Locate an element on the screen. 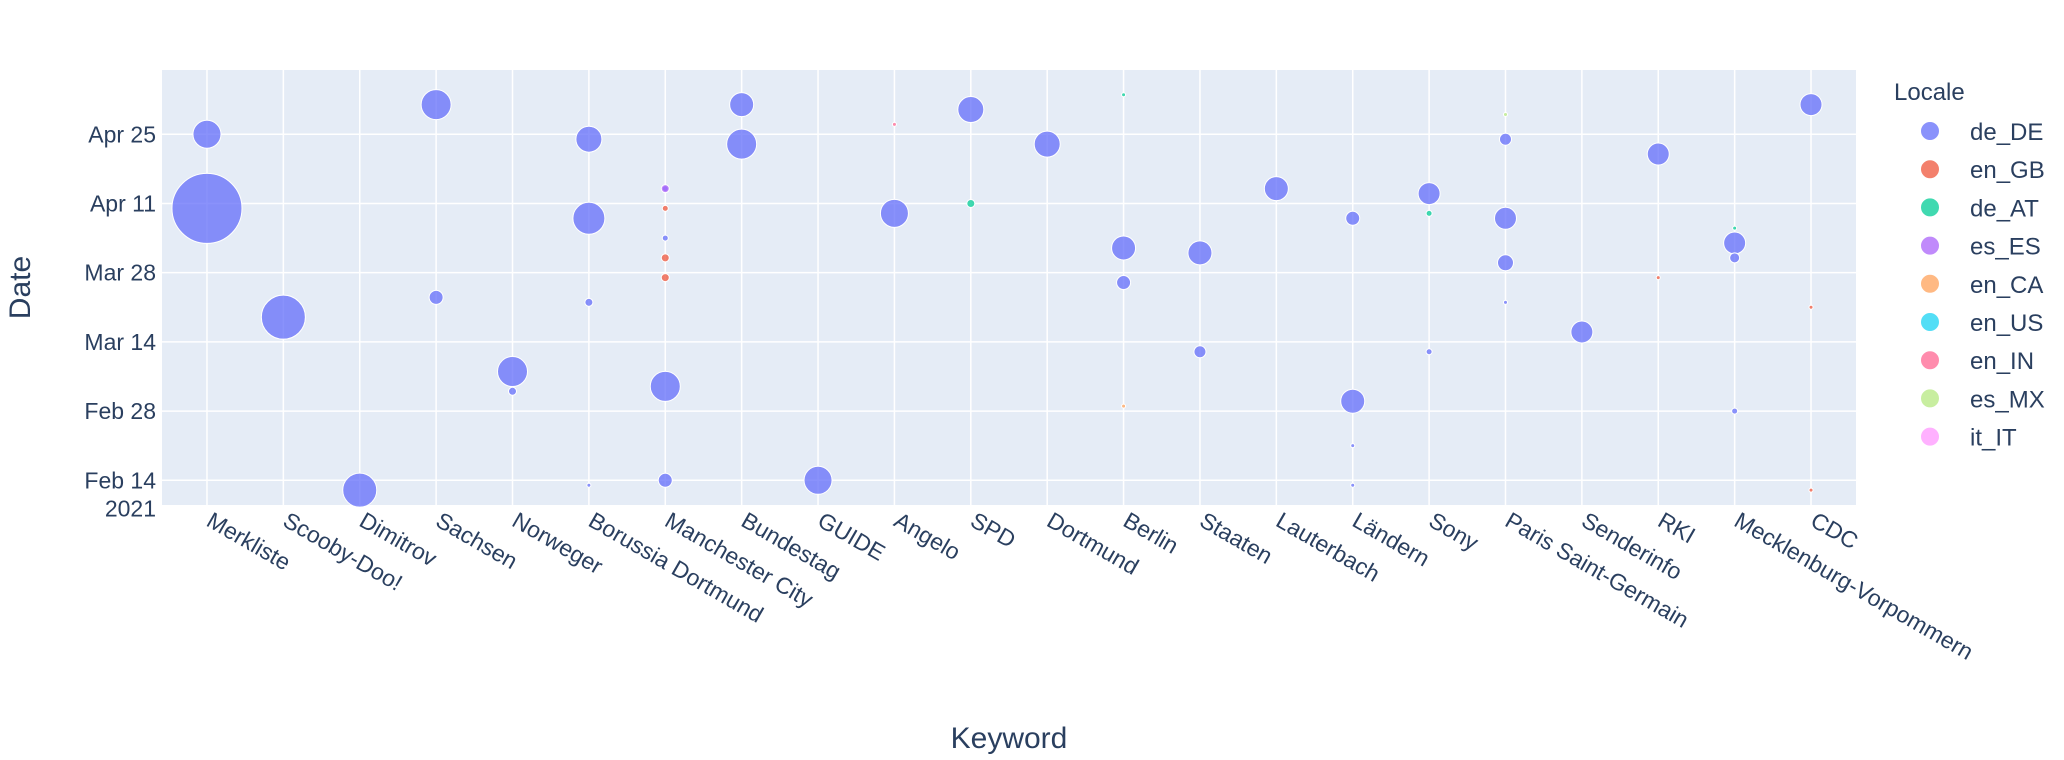  legend-label: es_ES is located at coordinates (2005, 247).